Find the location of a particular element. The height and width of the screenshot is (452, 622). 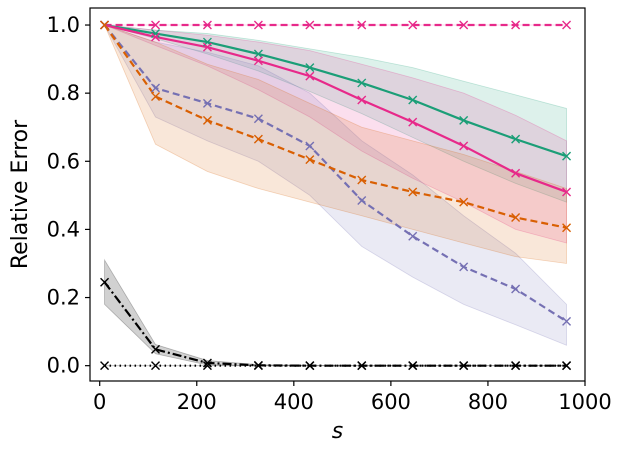

x-axis-ticks: 0 200 400 600 800 1000 is located at coordinates (352, 397).